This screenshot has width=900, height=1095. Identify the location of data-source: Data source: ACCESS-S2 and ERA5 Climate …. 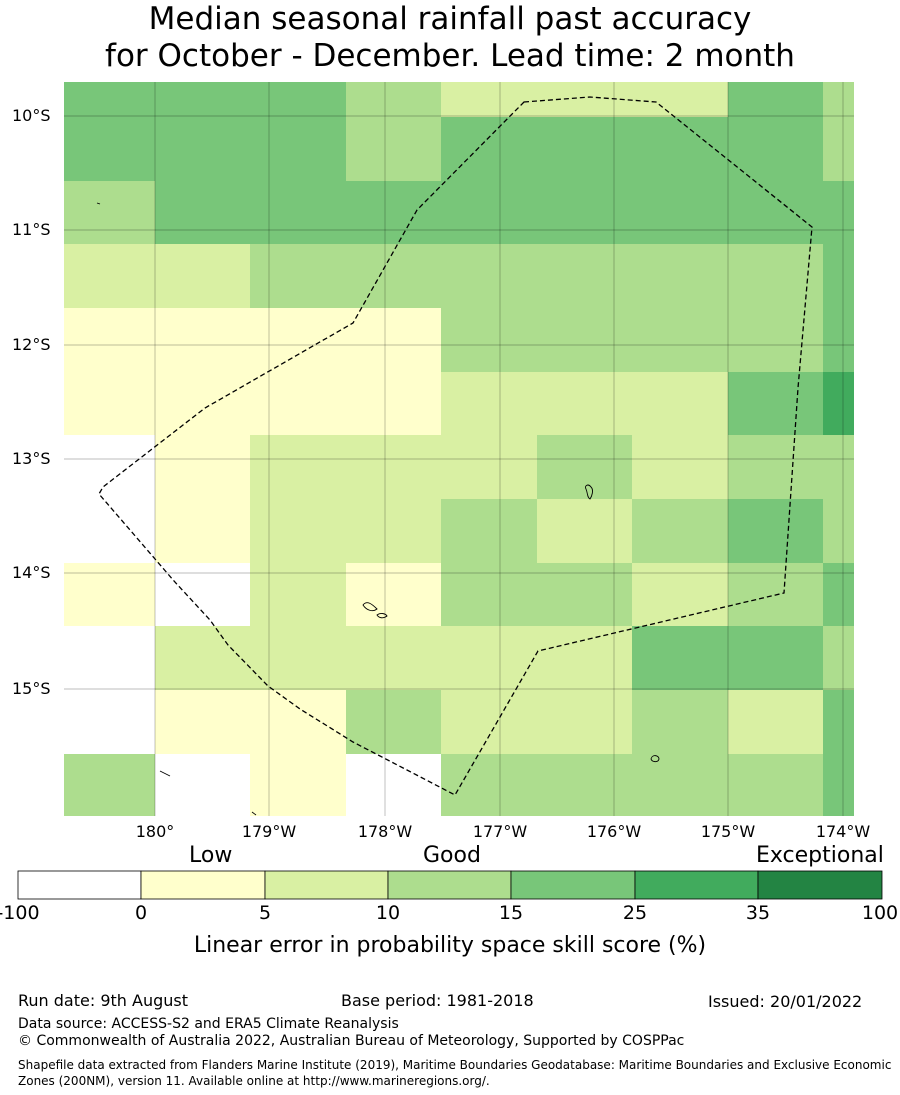
(208, 1024).